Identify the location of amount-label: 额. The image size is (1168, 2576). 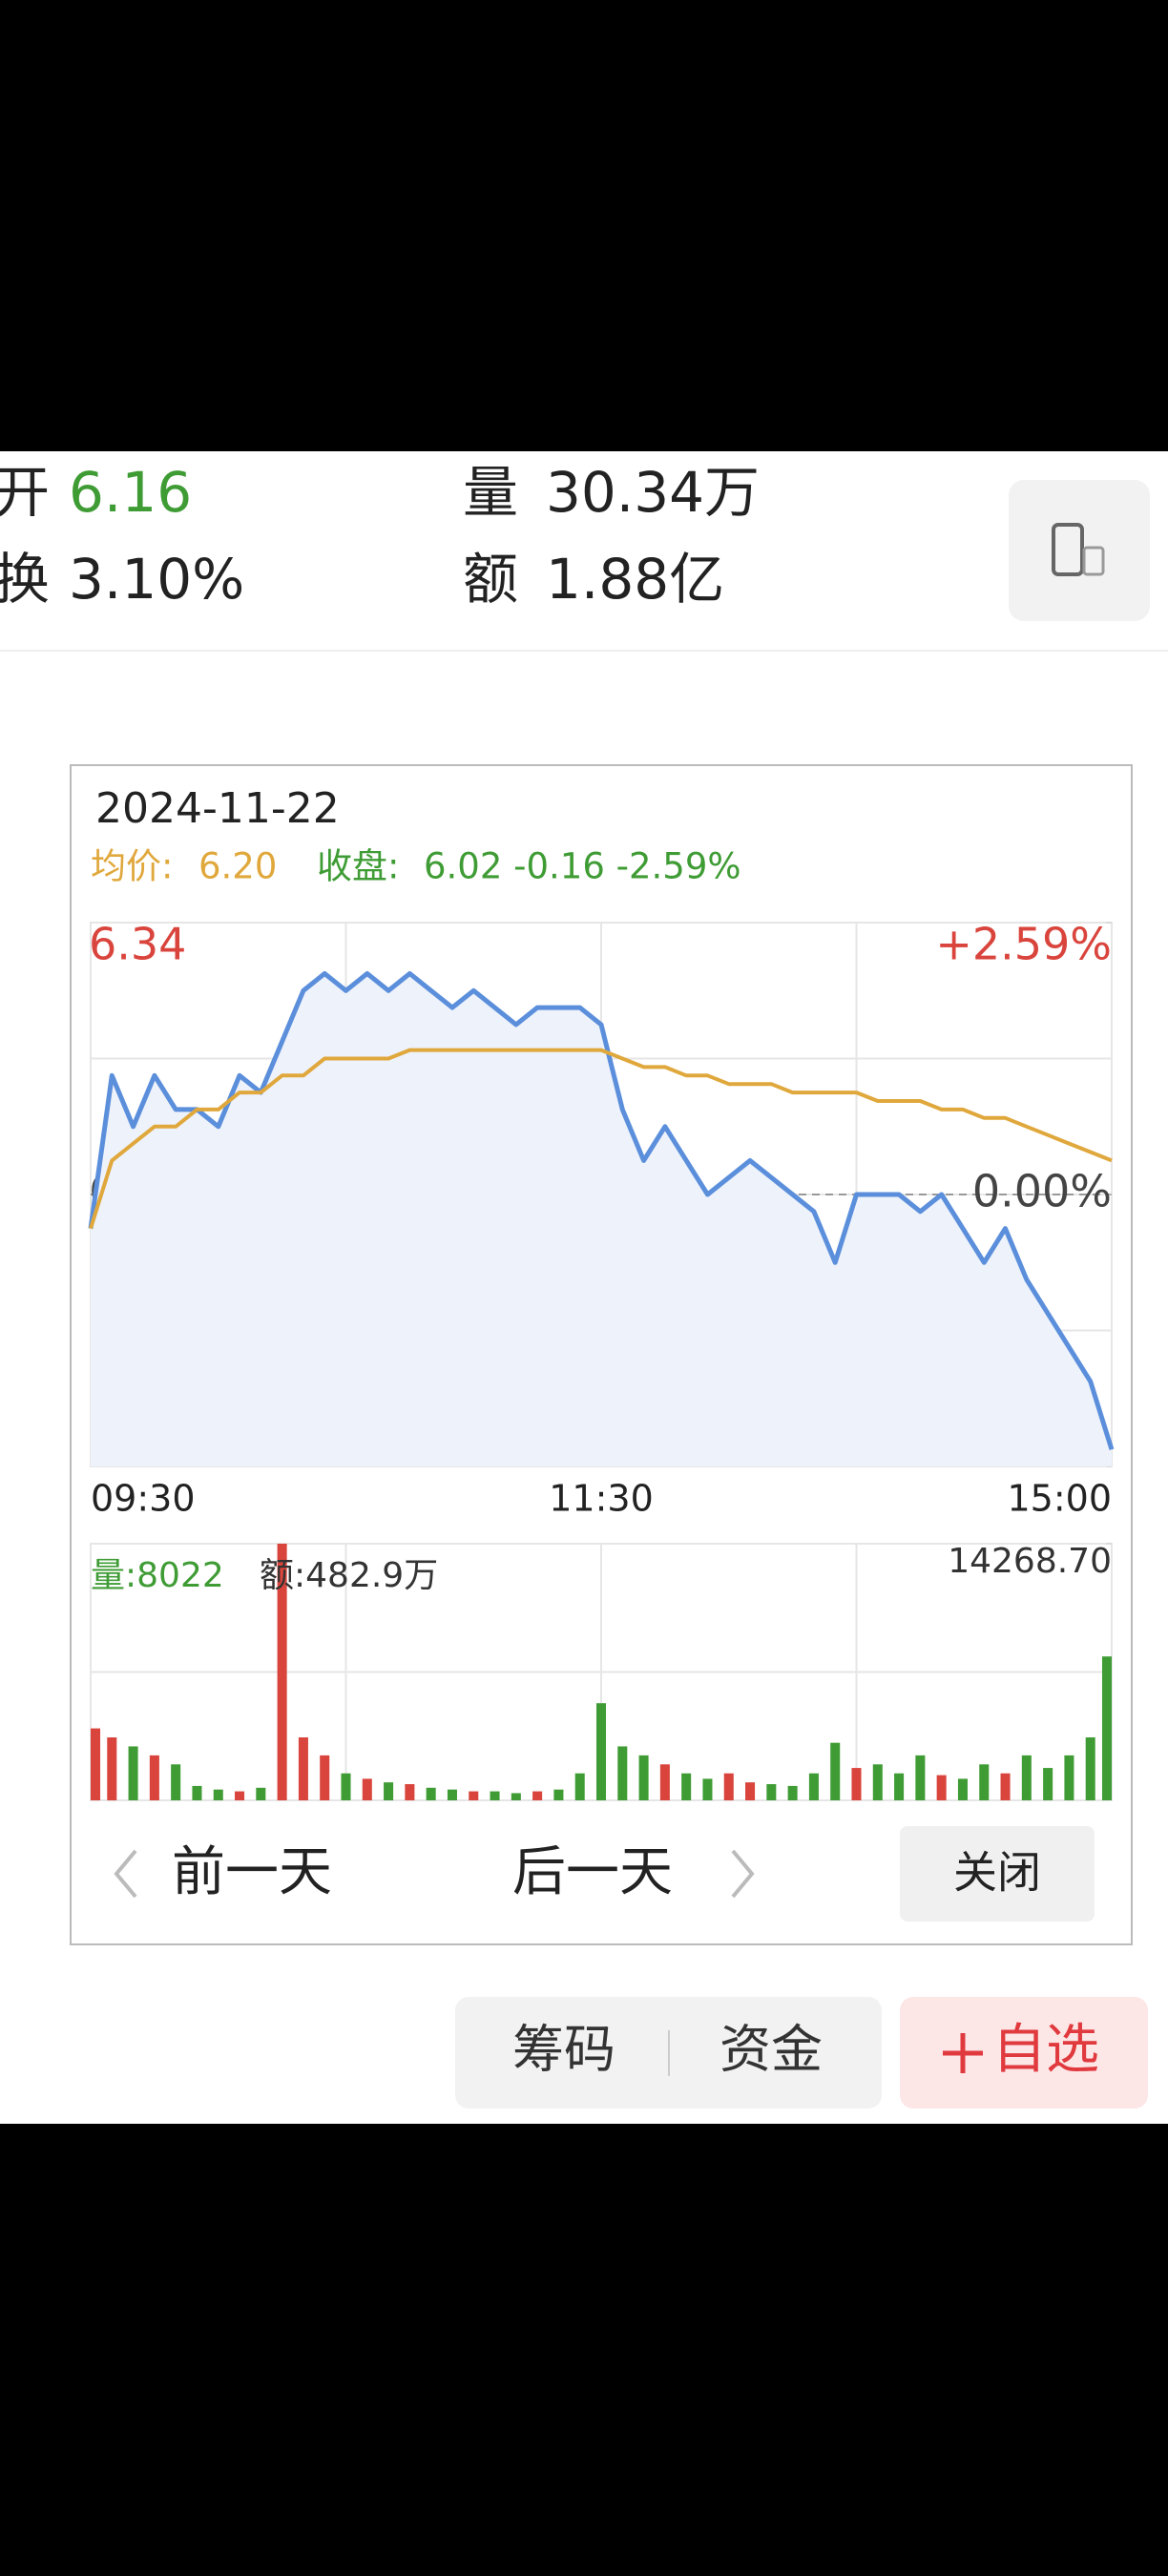
(490, 579).